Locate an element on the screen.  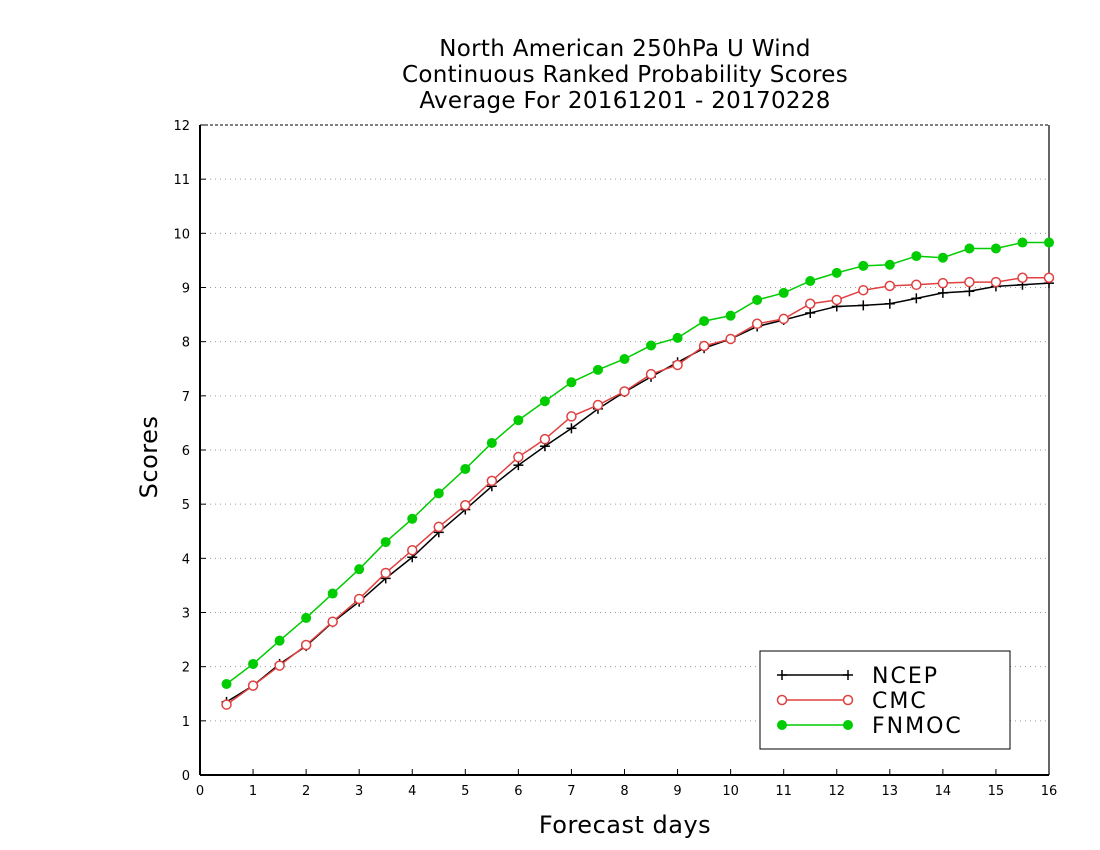
y-tick-label: 12 is located at coordinates (181, 126).